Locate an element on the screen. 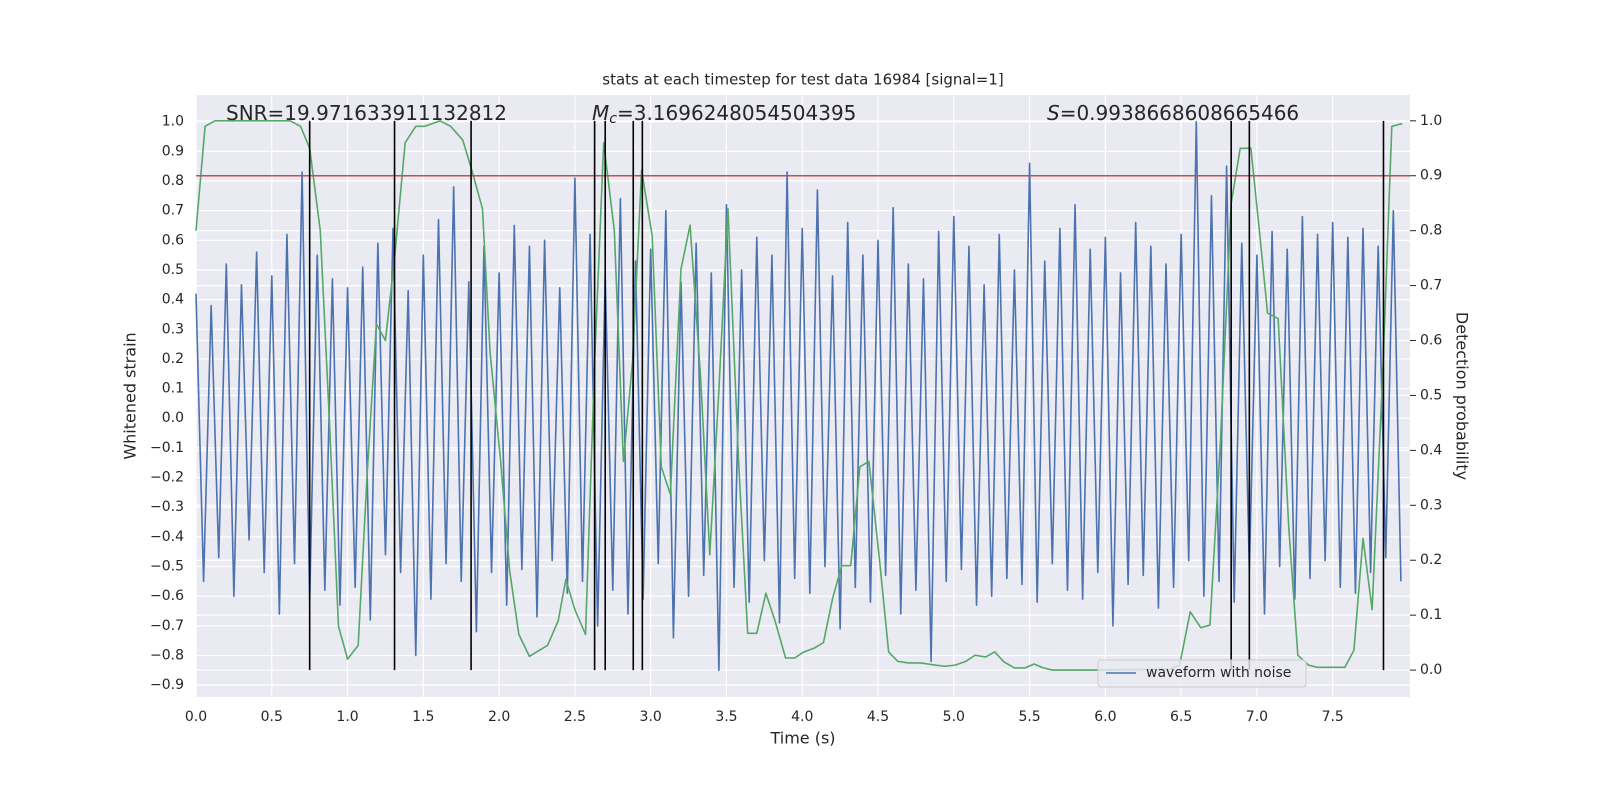  annotation-text: =3.1696248054504395 is located at coordinates (736, 113).